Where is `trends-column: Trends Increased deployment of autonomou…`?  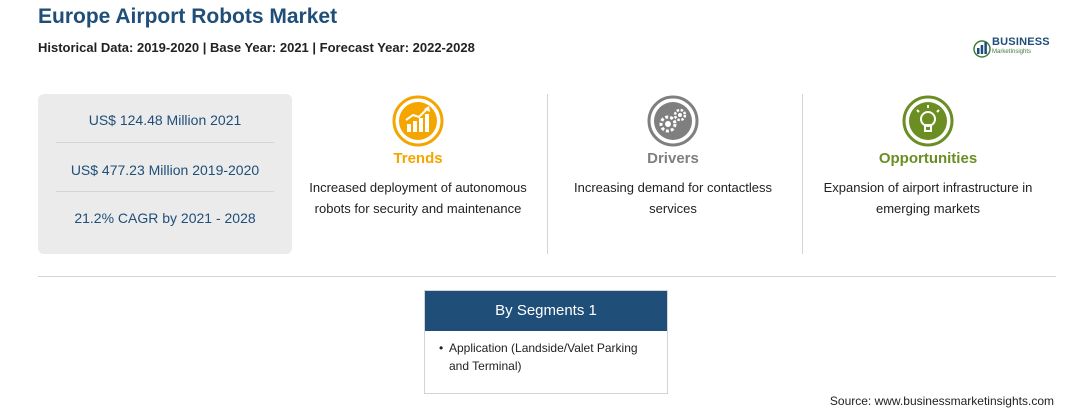 trends-column: Trends Increased deployment of autonomou… is located at coordinates (418, 156).